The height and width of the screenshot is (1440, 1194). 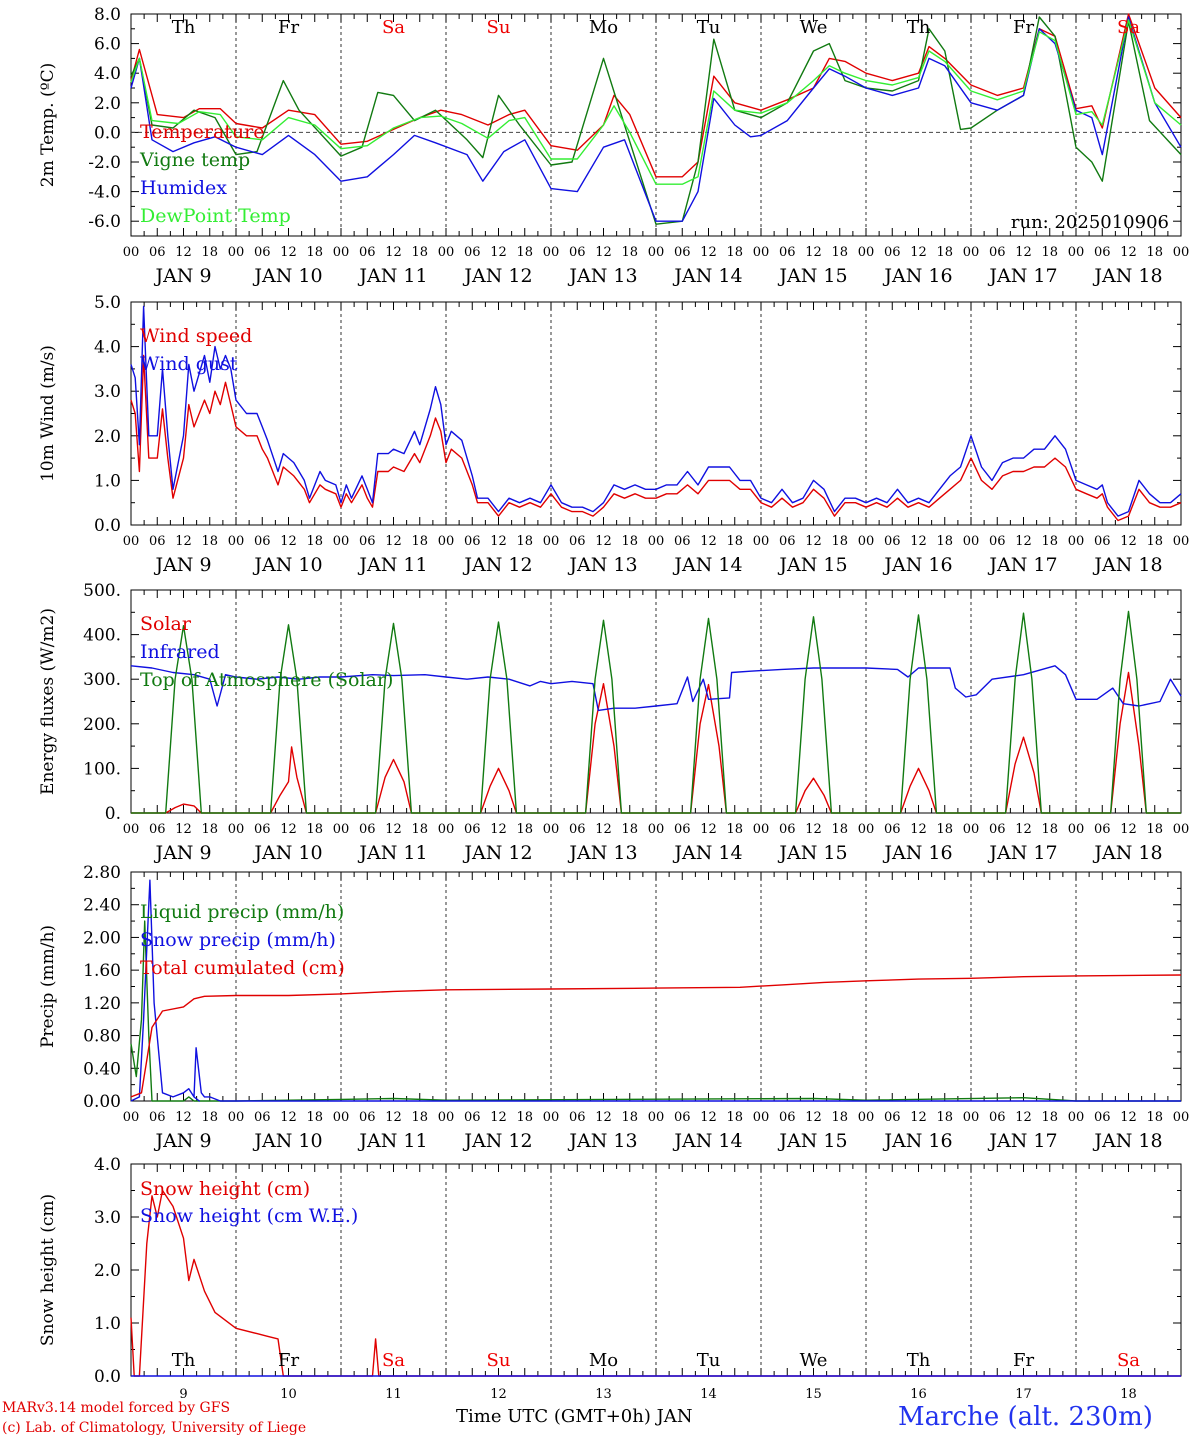 What do you see at coordinates (104, 193) in the screenshot?
I see `y-tick-label: -4.0` at bounding box center [104, 193].